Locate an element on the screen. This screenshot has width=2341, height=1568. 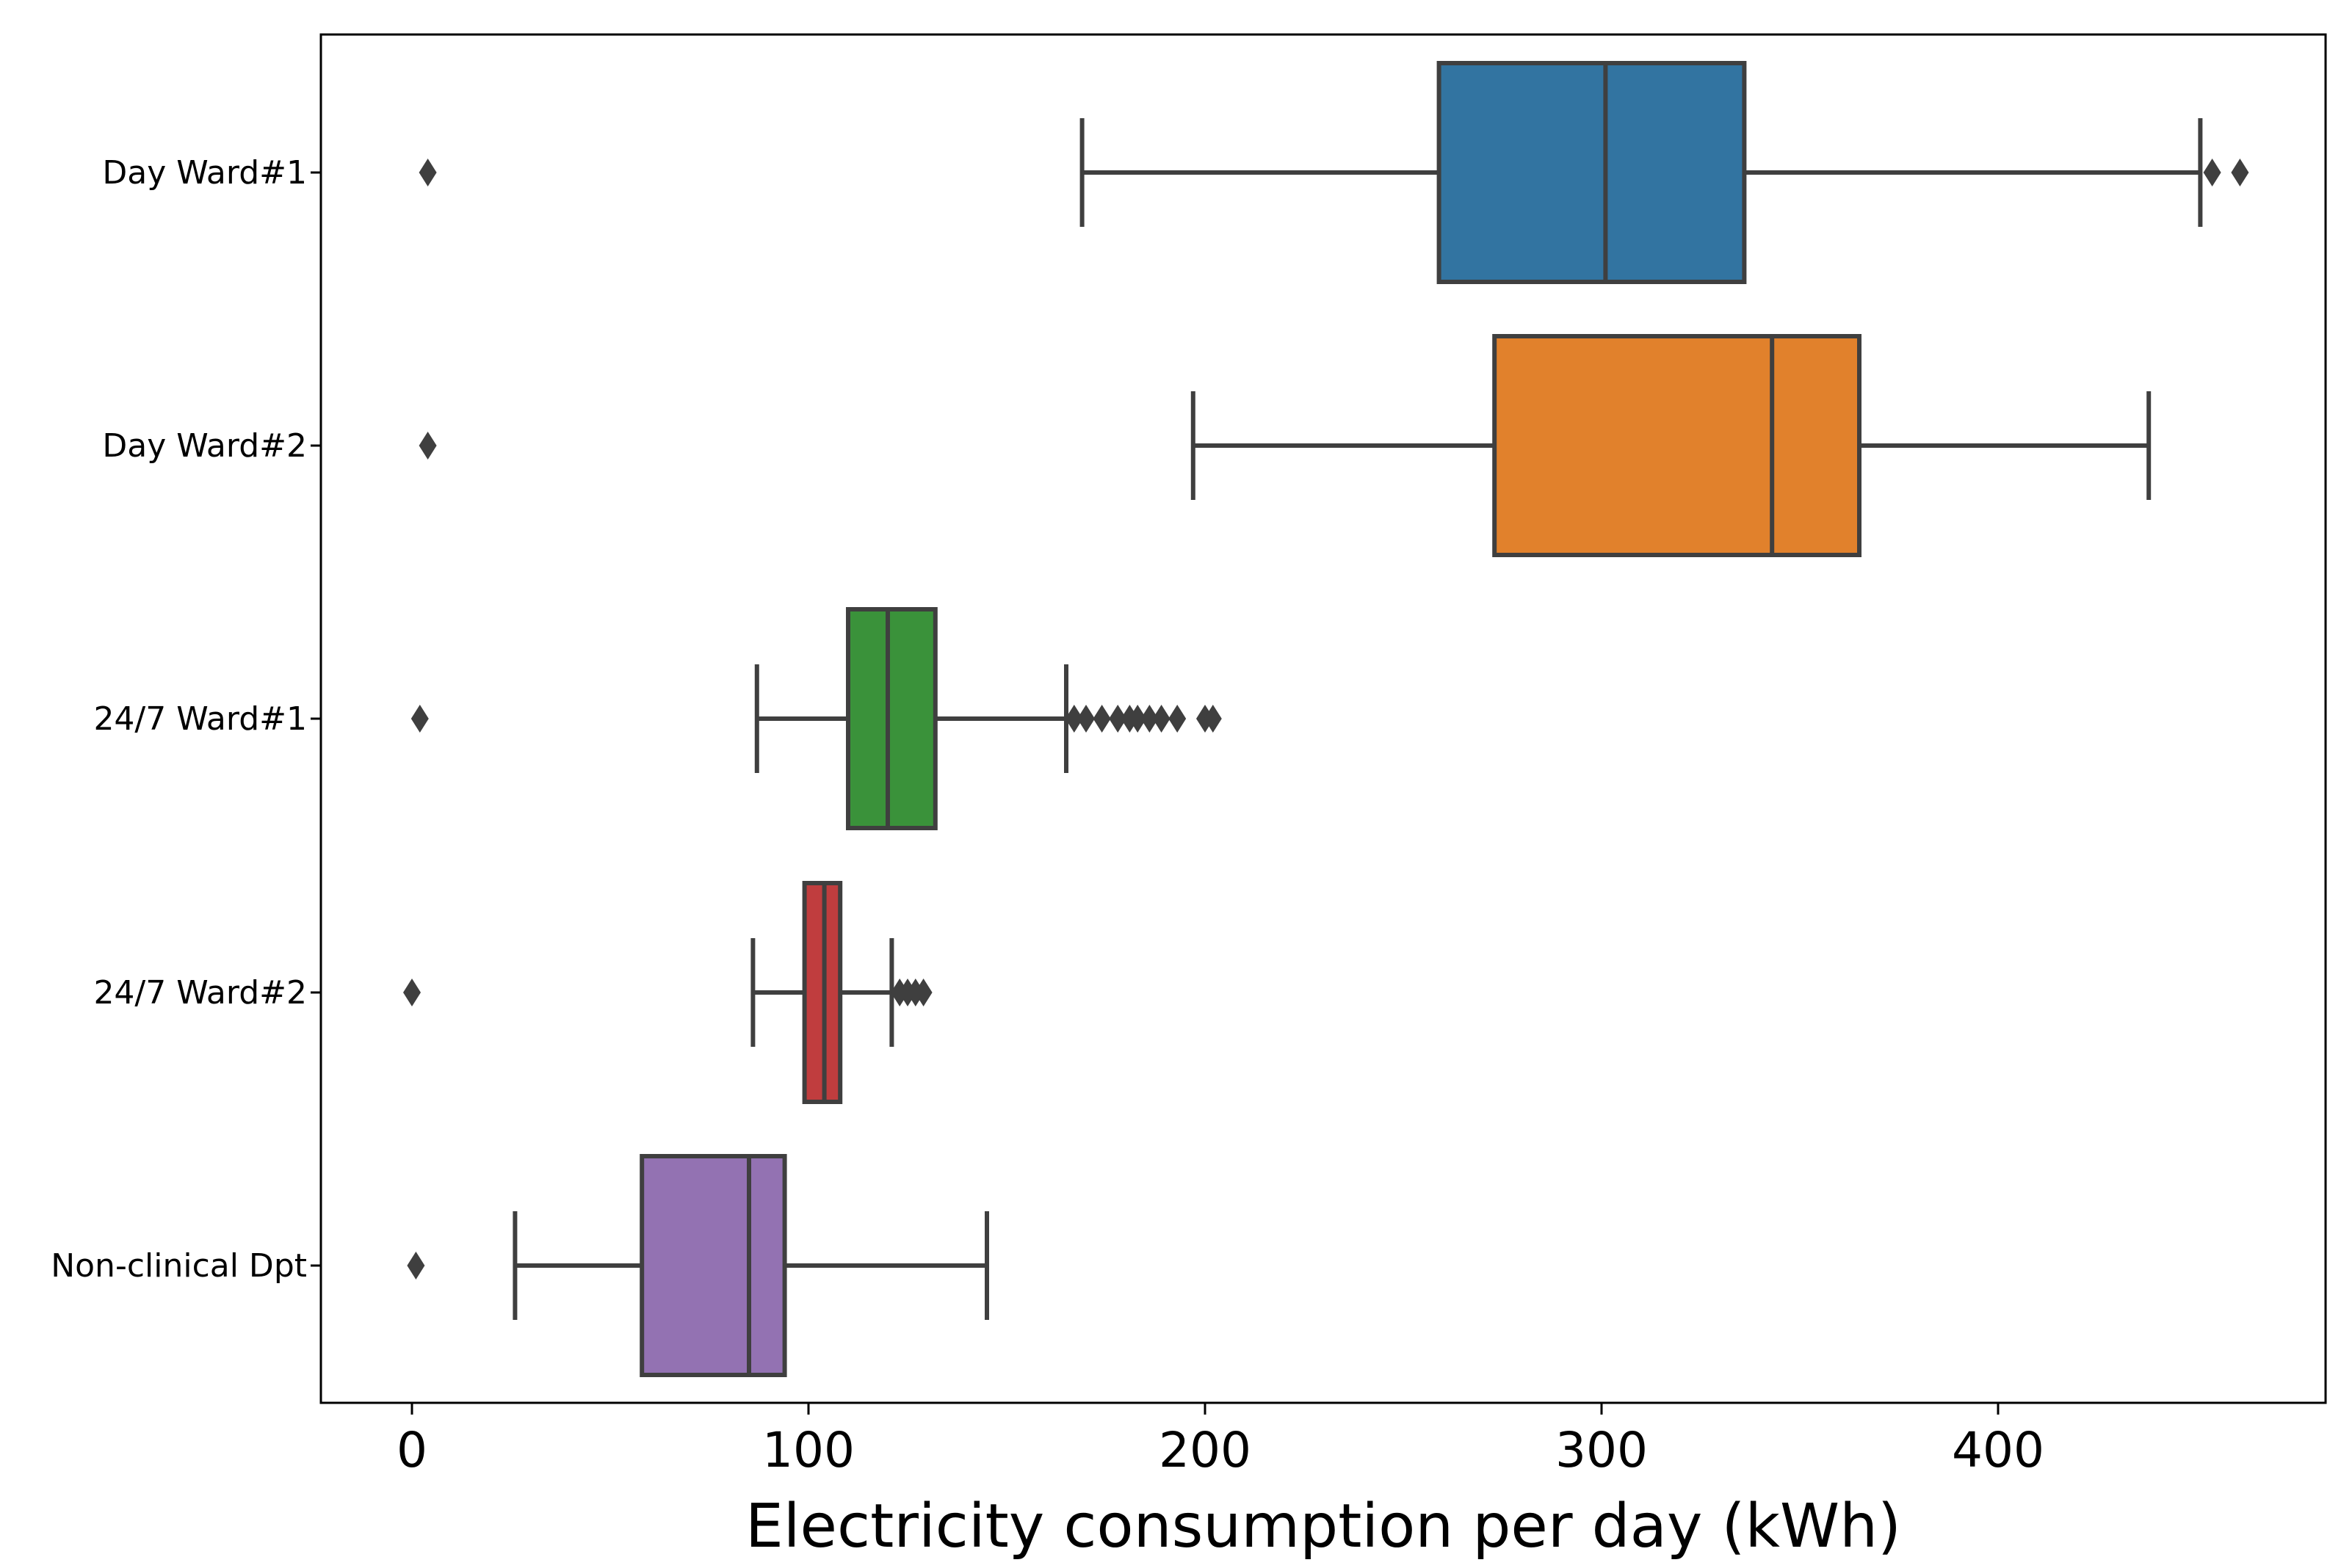
category-label: Day Ward#2 is located at coordinates (204, 446).